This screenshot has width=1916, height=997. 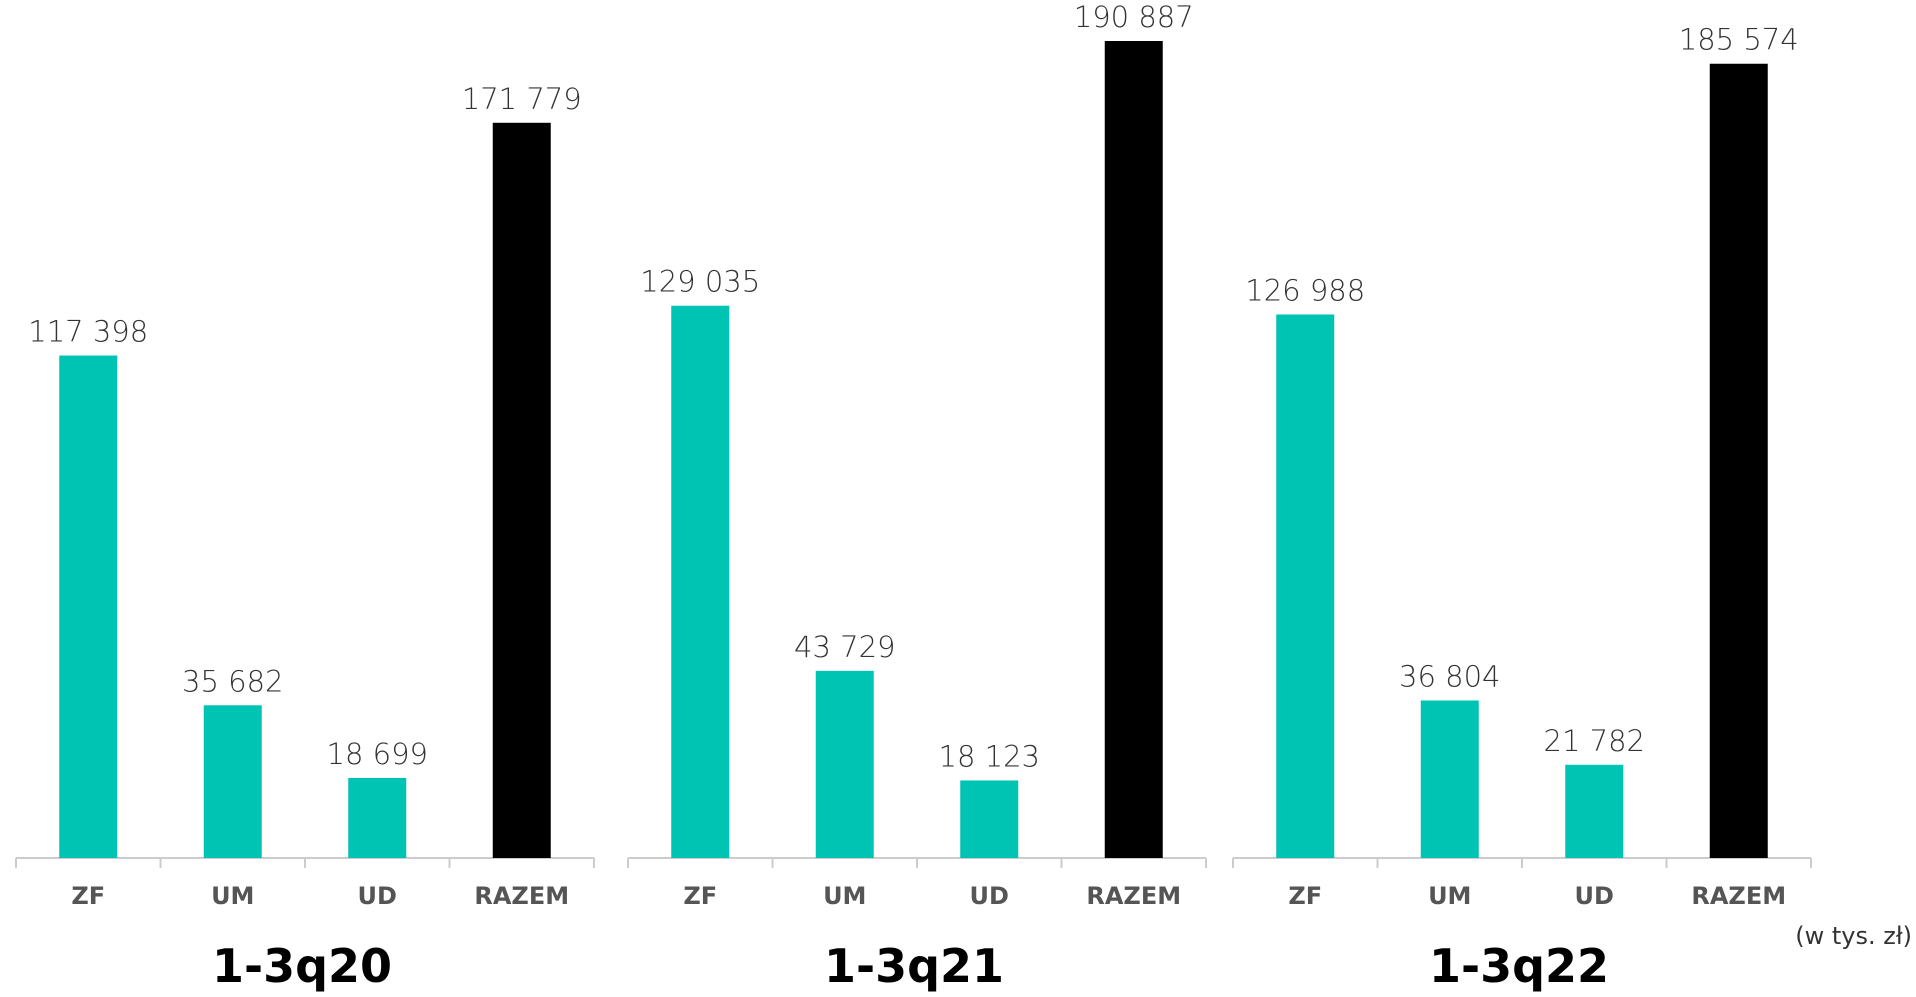 I want to click on data-label: 126 988, so click(x=1305, y=290).